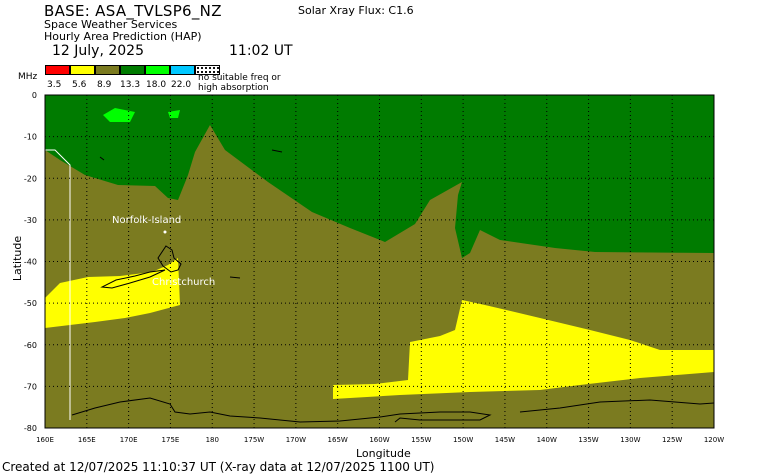  What do you see at coordinates (630, 440) in the screenshot?
I see `x-tick-label: 130W` at bounding box center [630, 440].